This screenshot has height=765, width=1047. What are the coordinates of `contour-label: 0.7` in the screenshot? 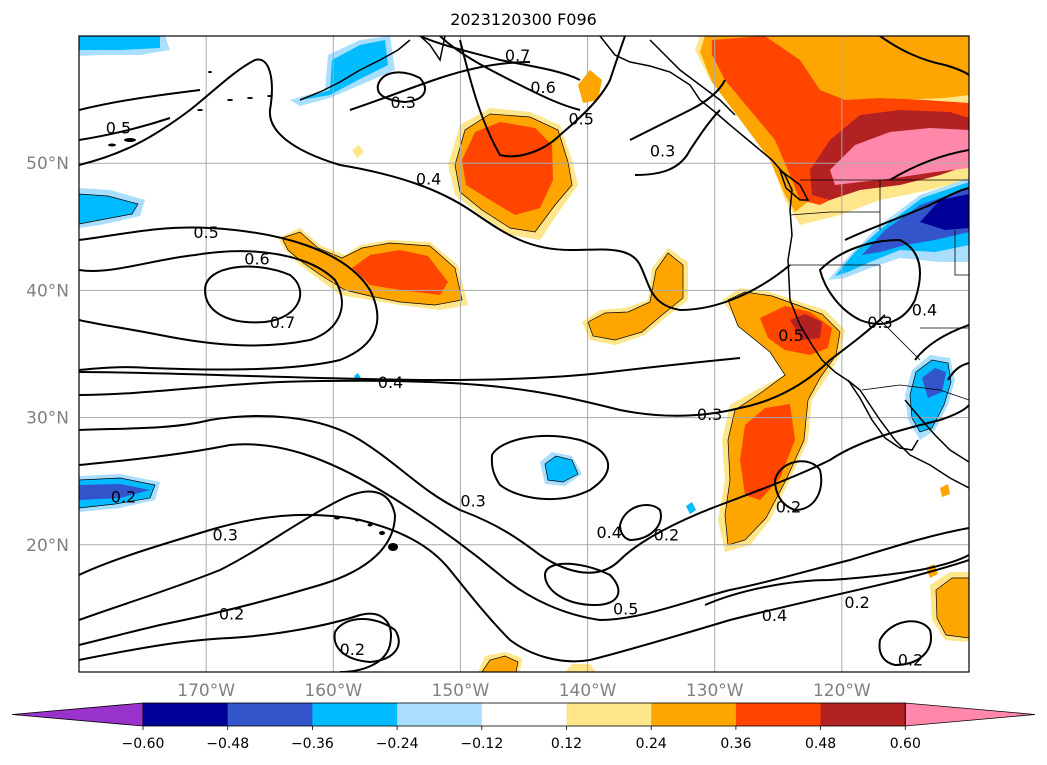 It's located at (517, 55).